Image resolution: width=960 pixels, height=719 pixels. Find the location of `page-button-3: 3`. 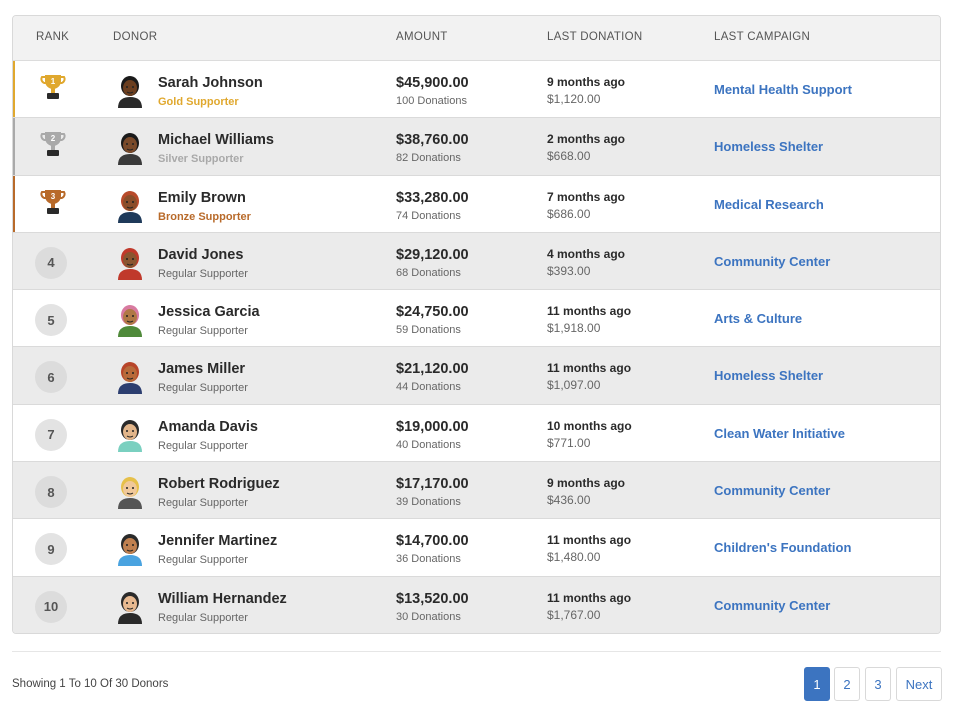

page-button-3: 3 is located at coordinates (878, 684).